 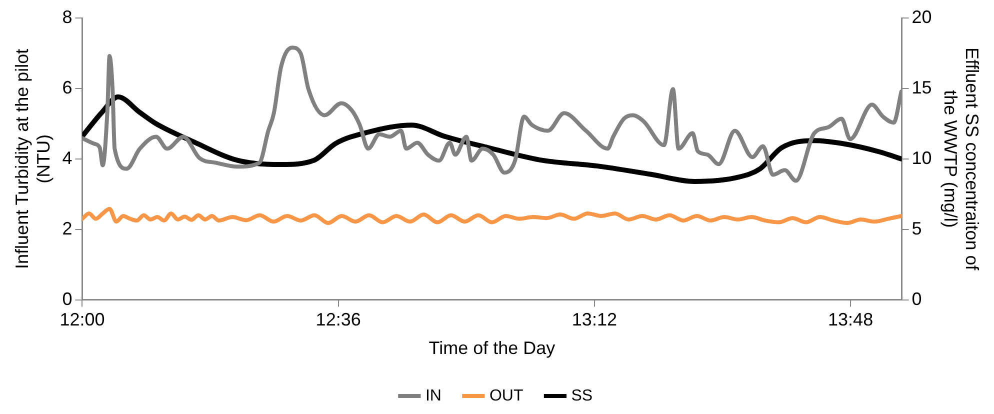 I want to click on y2-tick-label: 15, so click(x=922, y=87).